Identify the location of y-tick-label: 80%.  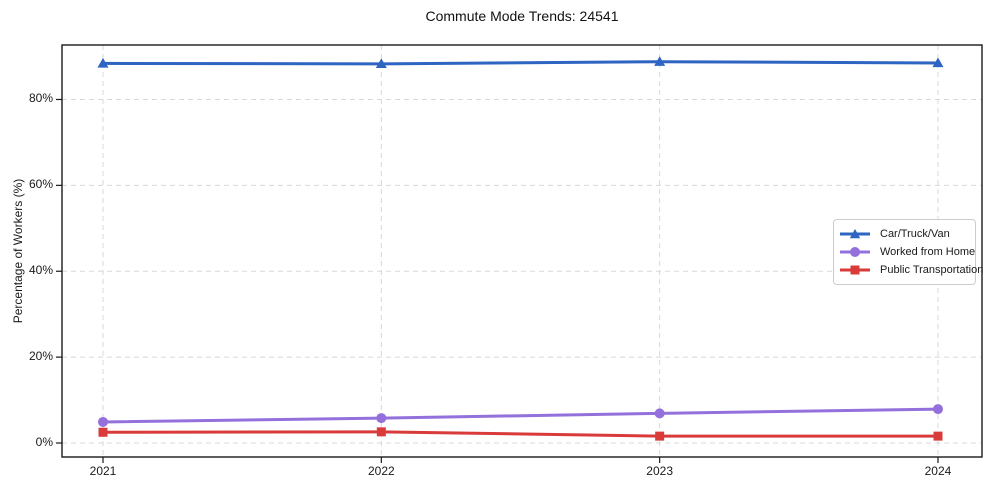
(40, 98).